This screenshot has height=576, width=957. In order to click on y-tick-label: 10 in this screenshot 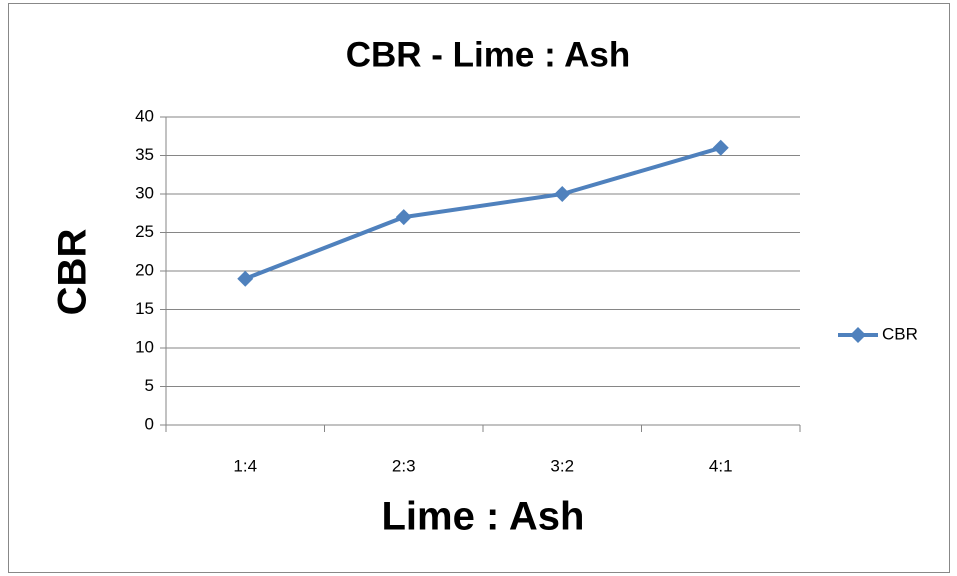, I will do `click(144, 346)`.